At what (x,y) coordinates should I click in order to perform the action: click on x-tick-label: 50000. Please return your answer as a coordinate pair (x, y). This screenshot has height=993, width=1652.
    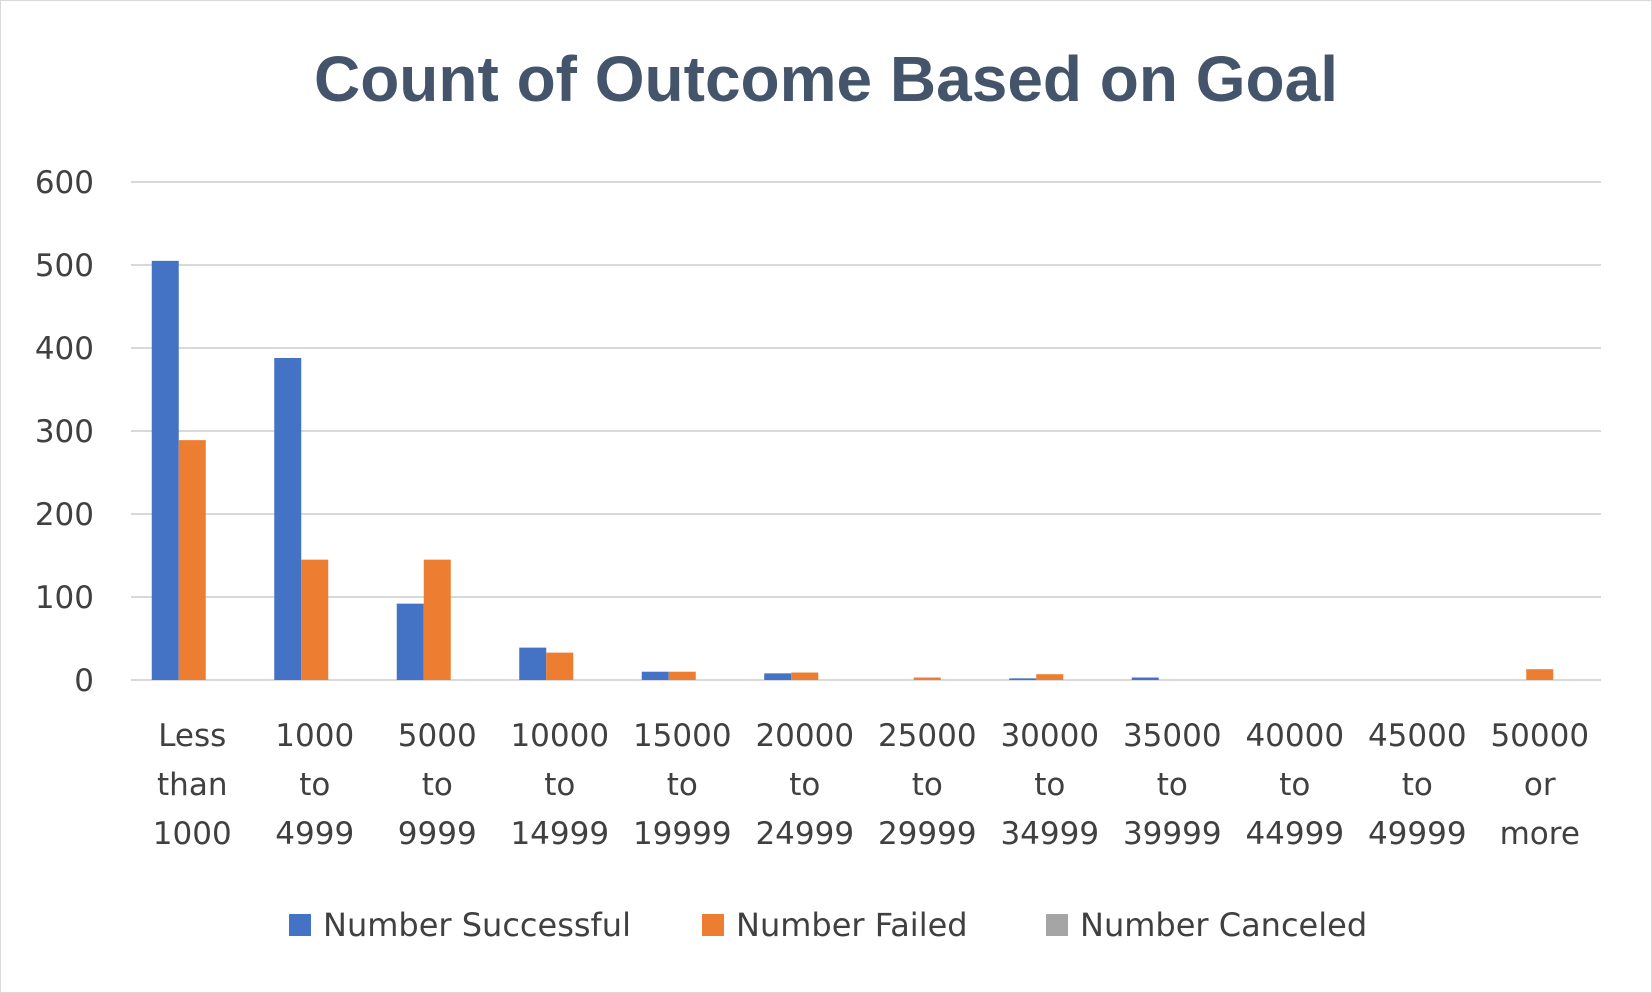
    Looking at the image, I should click on (1539, 736).